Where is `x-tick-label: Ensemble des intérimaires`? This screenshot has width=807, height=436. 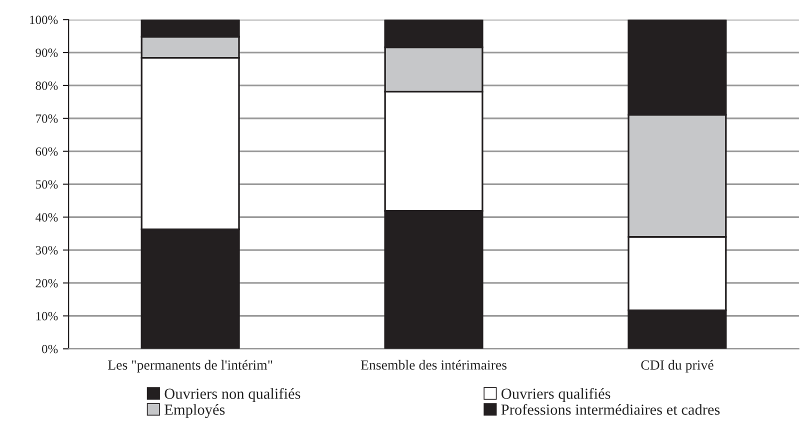 x-tick-label: Ensemble des intérimaires is located at coordinates (433, 365).